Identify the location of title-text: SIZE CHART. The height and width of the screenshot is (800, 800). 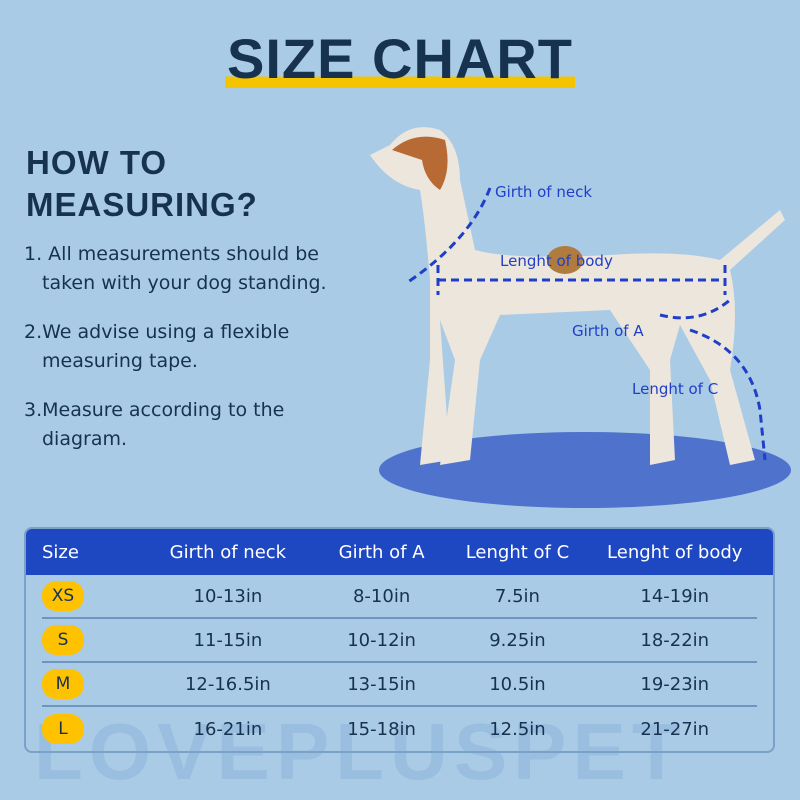
(400, 58).